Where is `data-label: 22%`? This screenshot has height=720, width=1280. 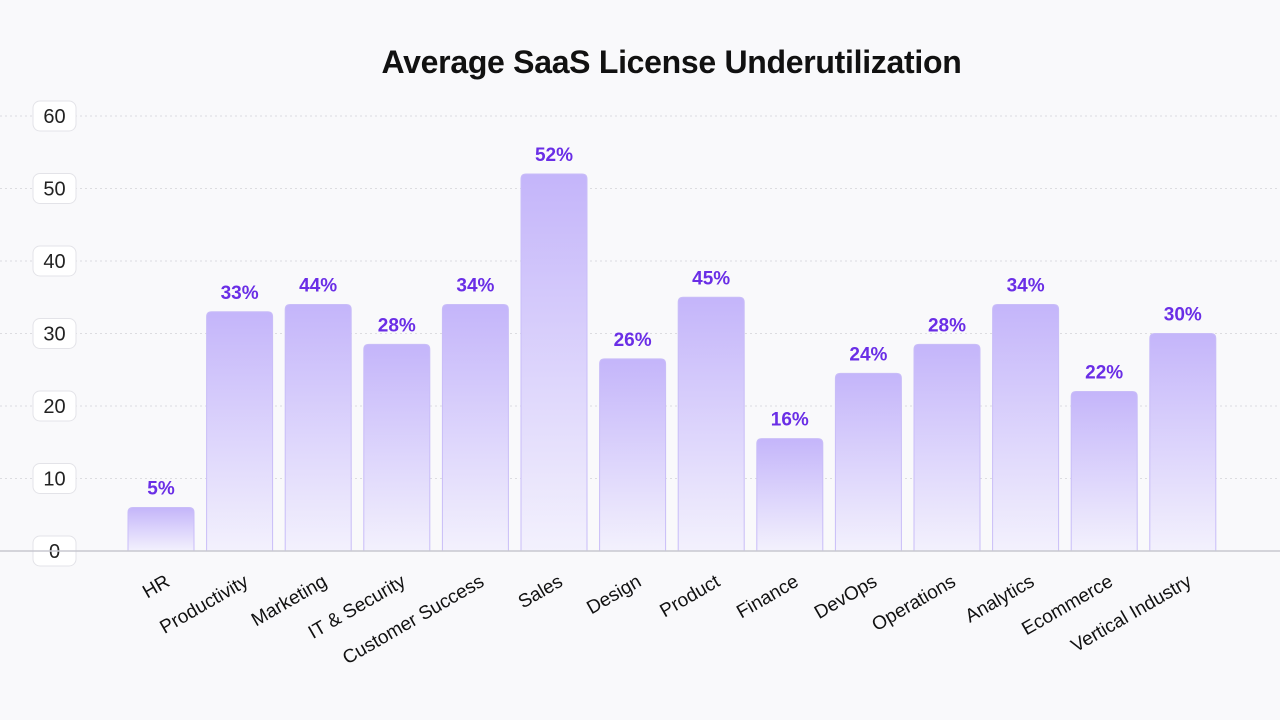
data-label: 22% is located at coordinates (1104, 373).